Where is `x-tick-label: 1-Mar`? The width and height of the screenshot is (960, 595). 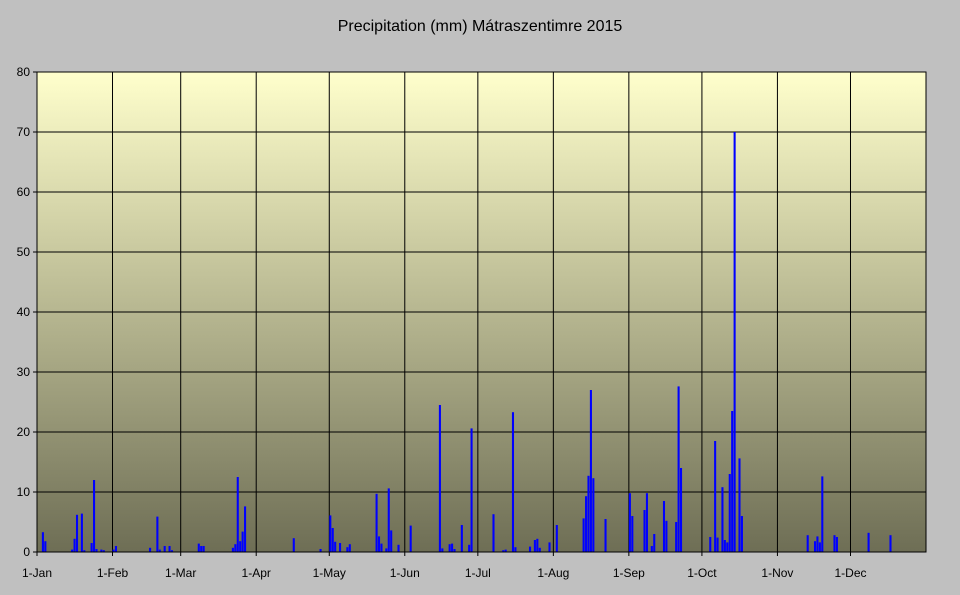 x-tick-label: 1-Mar is located at coordinates (180, 573).